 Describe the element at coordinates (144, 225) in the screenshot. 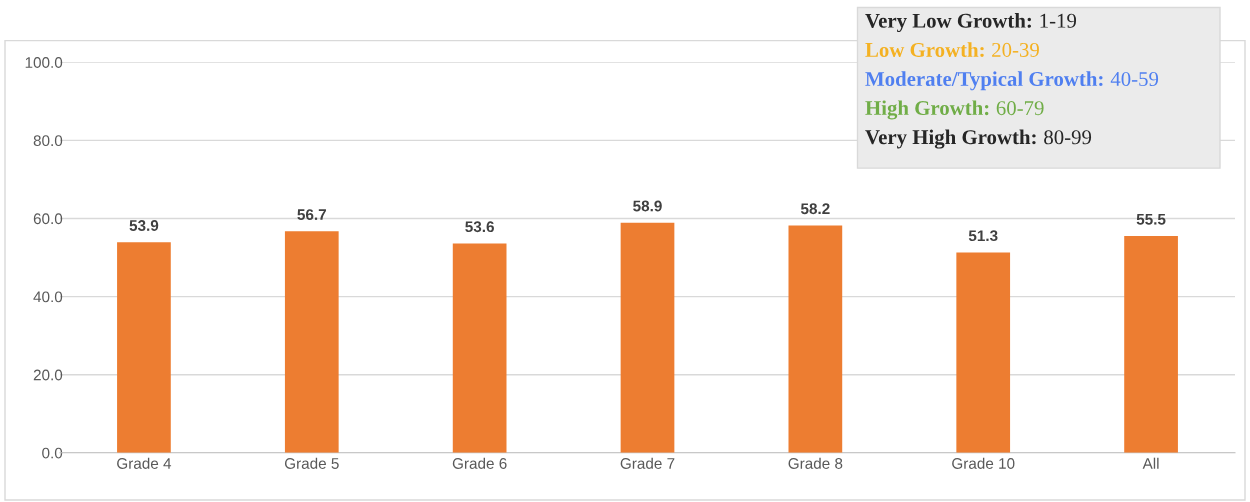

I see `data-label: 53.9` at that location.